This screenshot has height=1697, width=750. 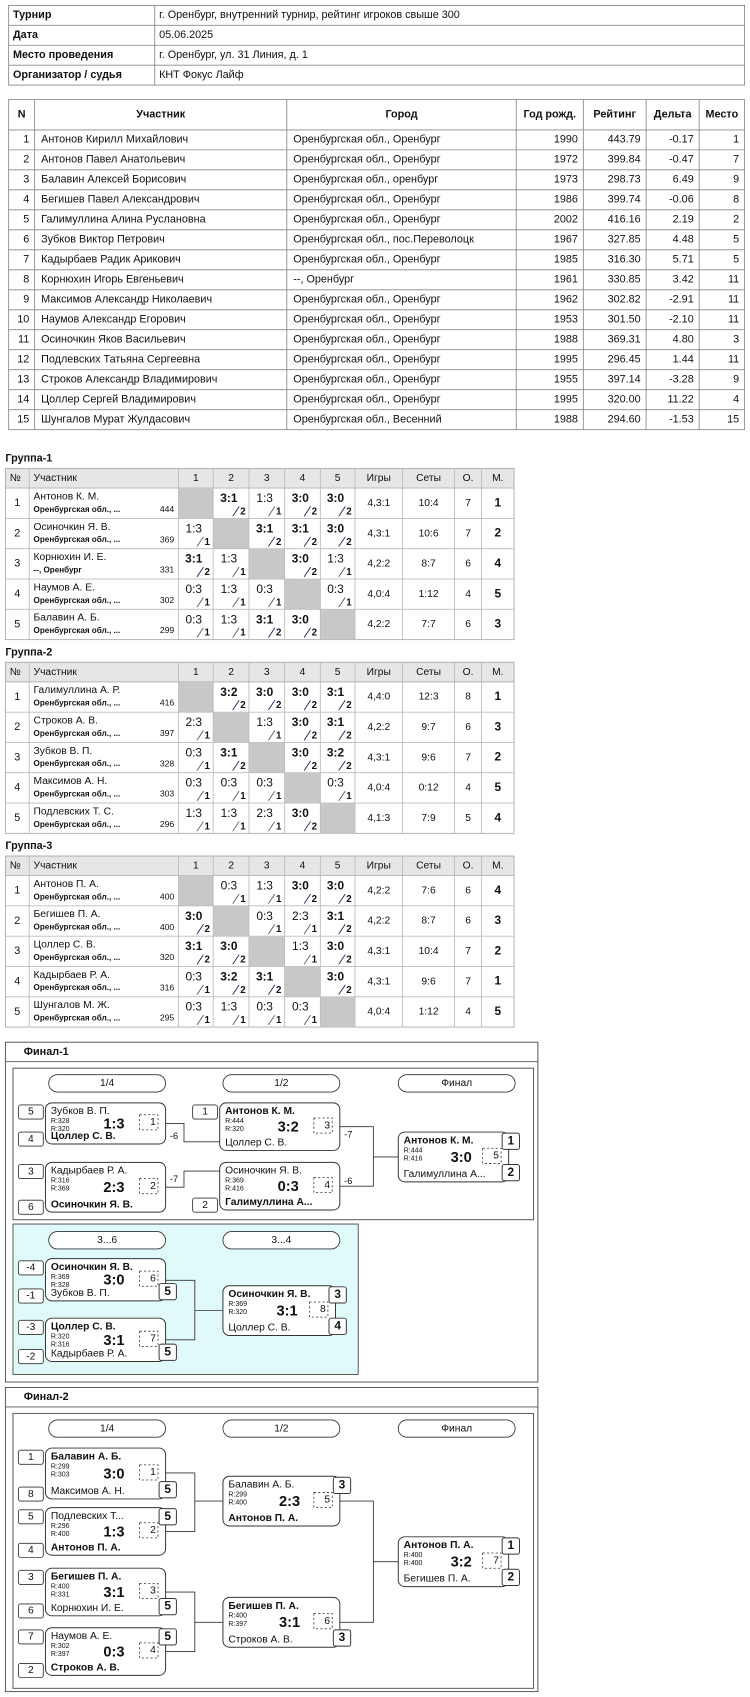 I want to click on cell: -3.28, so click(x=681, y=380).